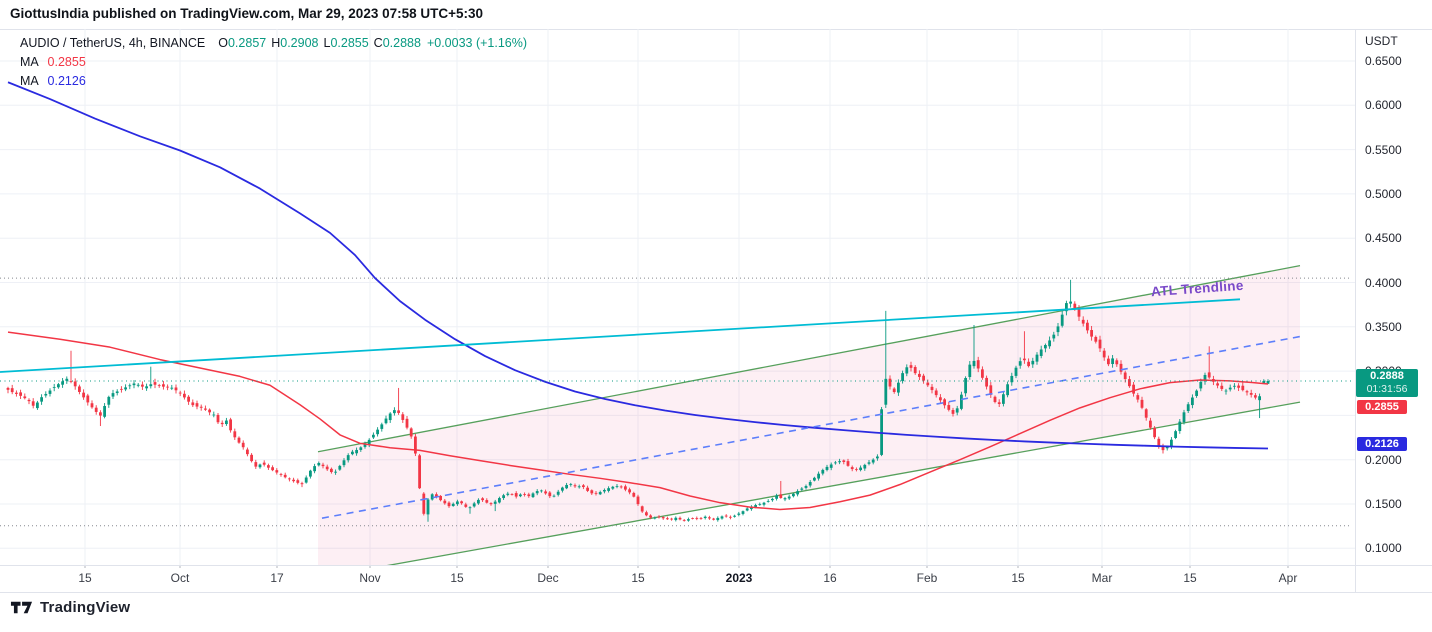 This screenshot has width=1432, height=632. What do you see at coordinates (1288, 578) in the screenshot?
I see `time-axis-label: Apr` at bounding box center [1288, 578].